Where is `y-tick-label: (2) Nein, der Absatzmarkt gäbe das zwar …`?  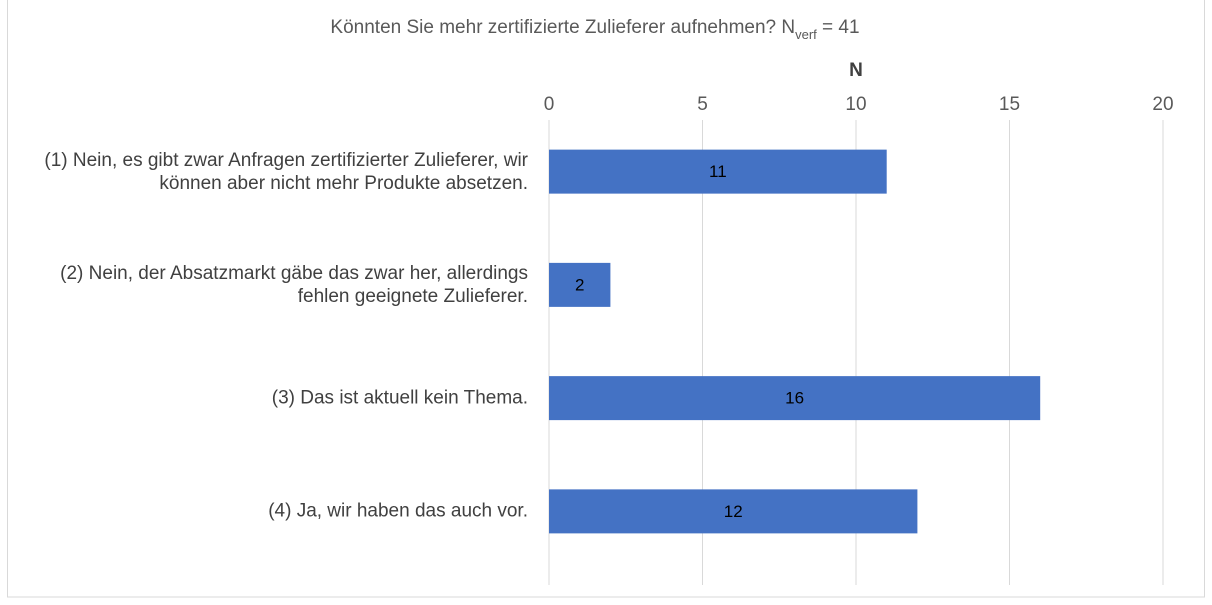 y-tick-label: (2) Nein, der Absatzmarkt gäbe das zwar … is located at coordinates (294, 284).